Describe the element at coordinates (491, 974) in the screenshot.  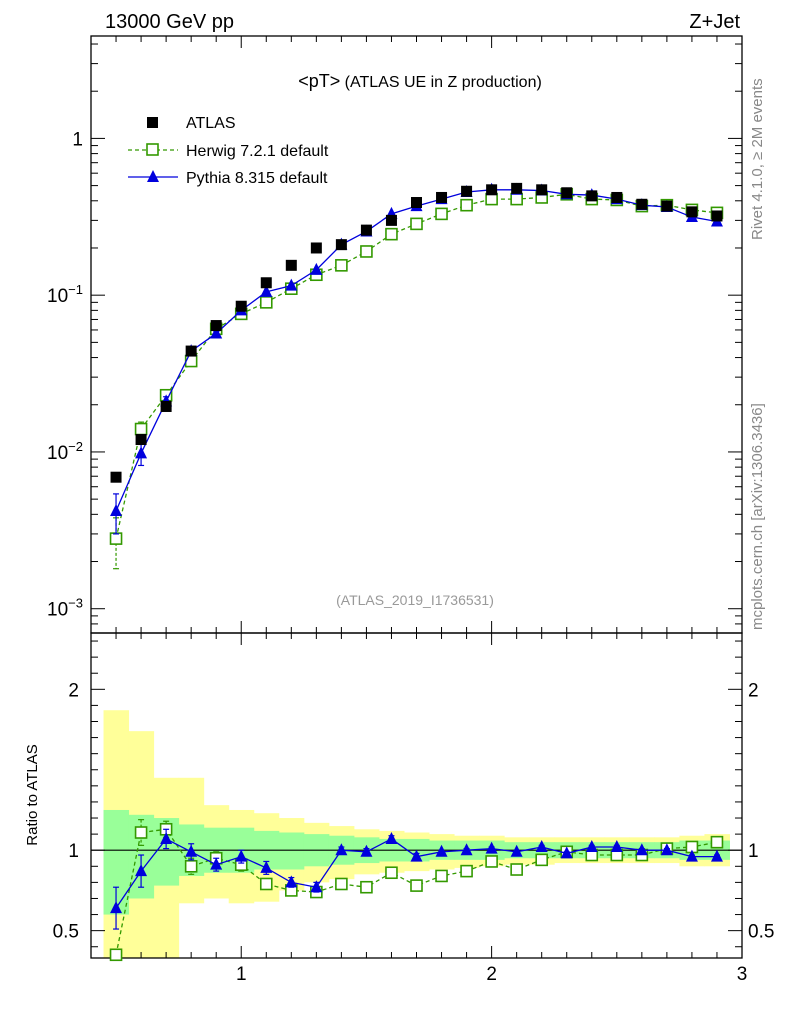
I see `x-tick-label: 2` at that location.